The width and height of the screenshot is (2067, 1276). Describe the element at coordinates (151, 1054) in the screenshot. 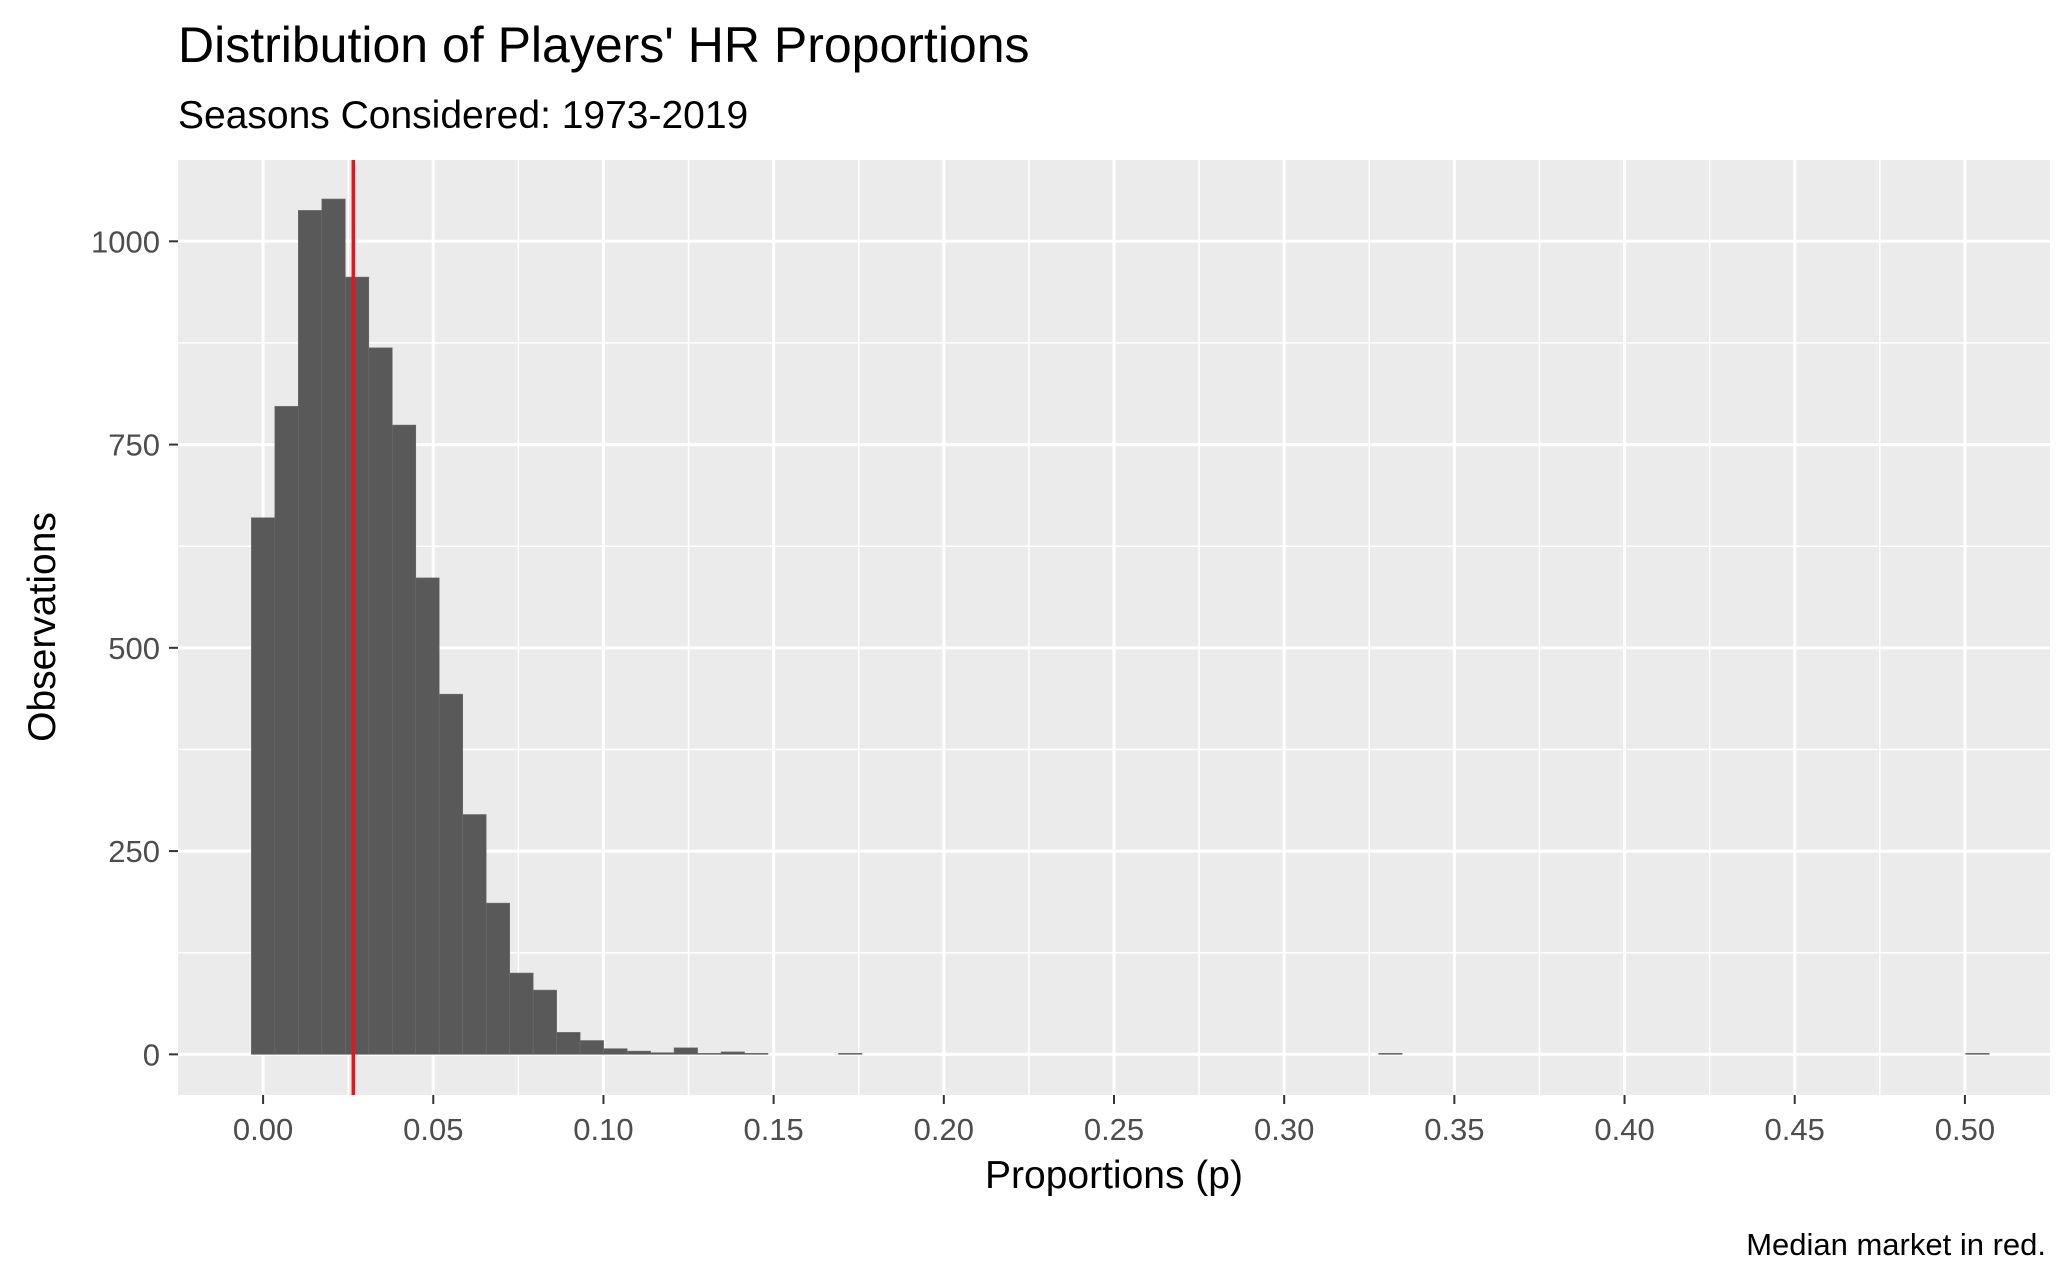

I see `y-tick-label: 0` at that location.